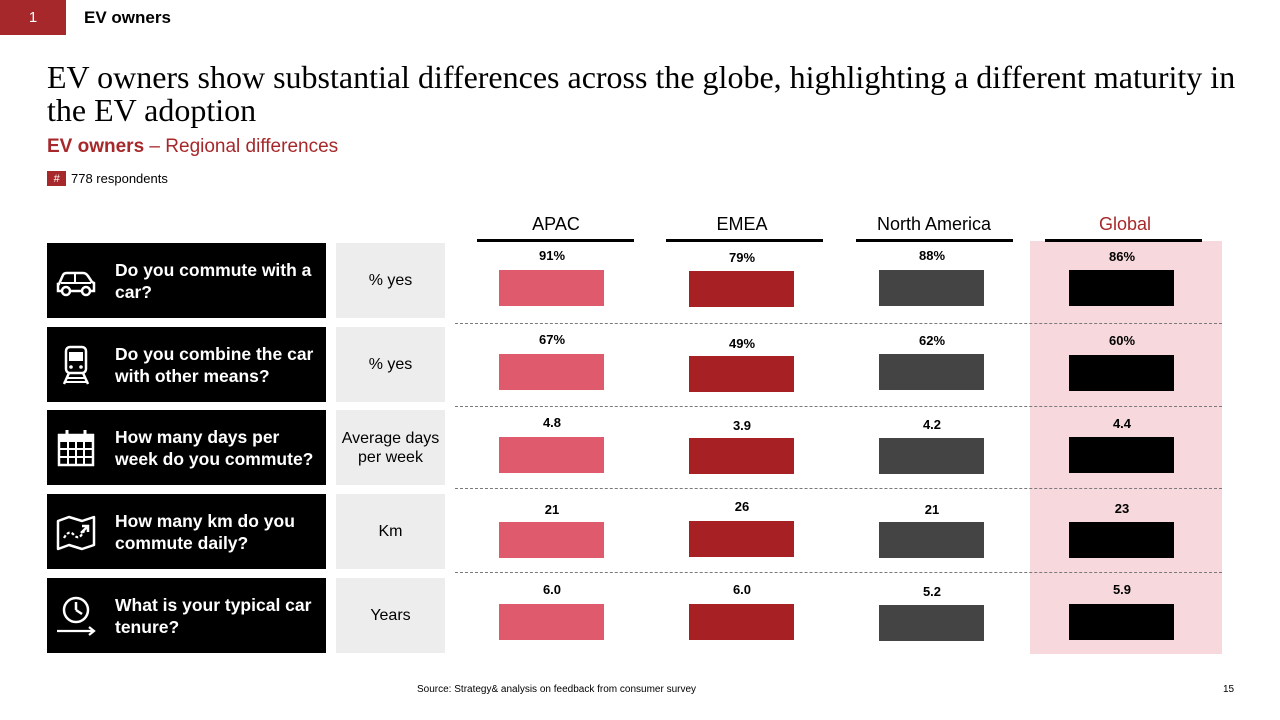 This screenshot has height=720, width=1280. I want to click on value-label-north-america: 5.2, so click(932, 591).